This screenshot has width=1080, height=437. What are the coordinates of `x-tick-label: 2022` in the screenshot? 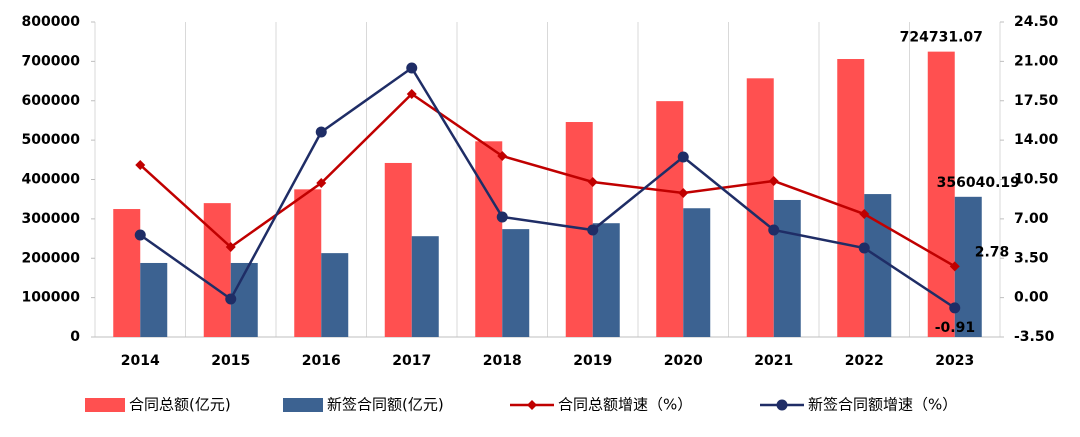 It's located at (864, 361).